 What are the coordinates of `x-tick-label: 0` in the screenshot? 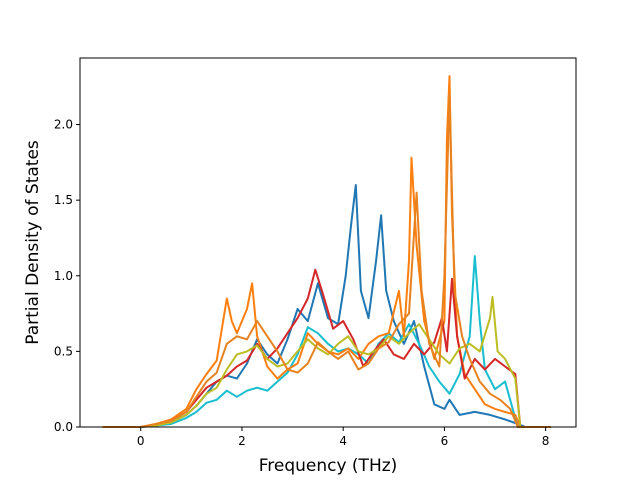 It's located at (141, 441).